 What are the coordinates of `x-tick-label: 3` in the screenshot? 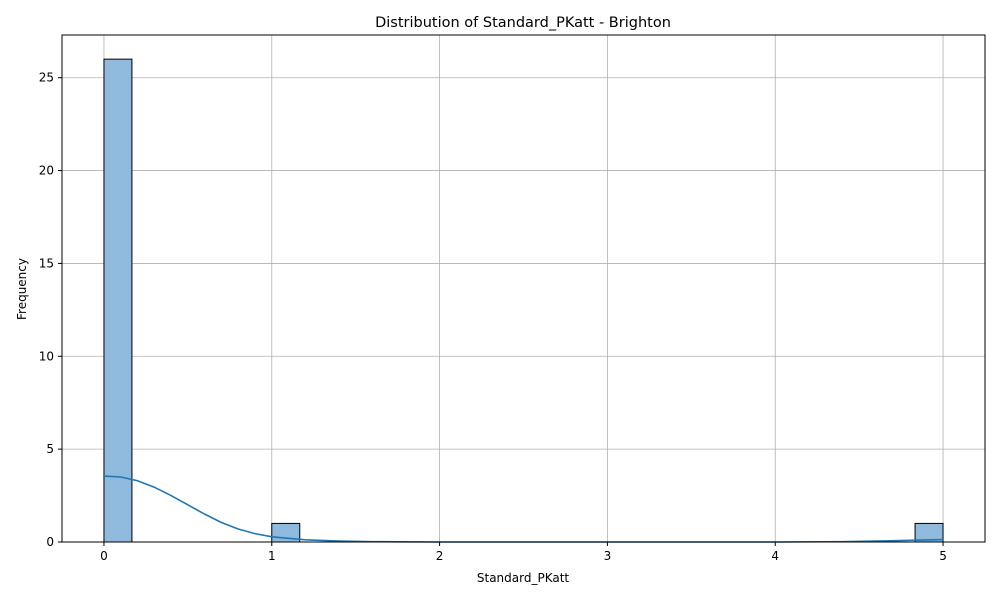 It's located at (608, 556).